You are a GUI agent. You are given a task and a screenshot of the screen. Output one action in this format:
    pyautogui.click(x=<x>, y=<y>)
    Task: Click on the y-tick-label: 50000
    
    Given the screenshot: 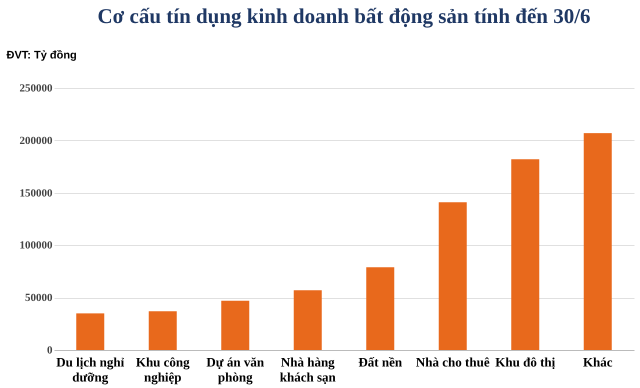 What is the action you would take?
    pyautogui.click(x=39, y=298)
    